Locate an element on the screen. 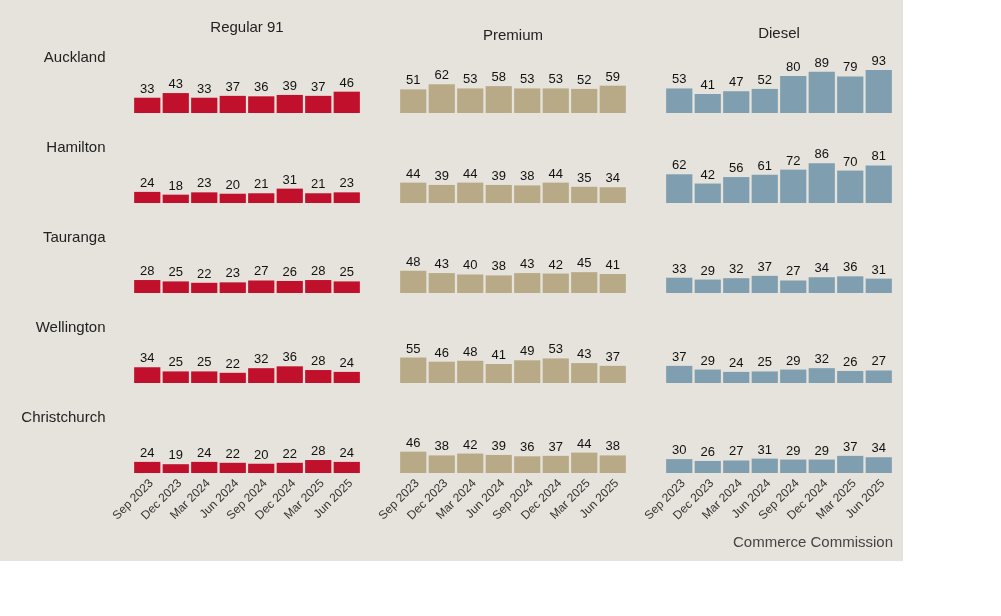  data-label: 93 is located at coordinates (878, 60).